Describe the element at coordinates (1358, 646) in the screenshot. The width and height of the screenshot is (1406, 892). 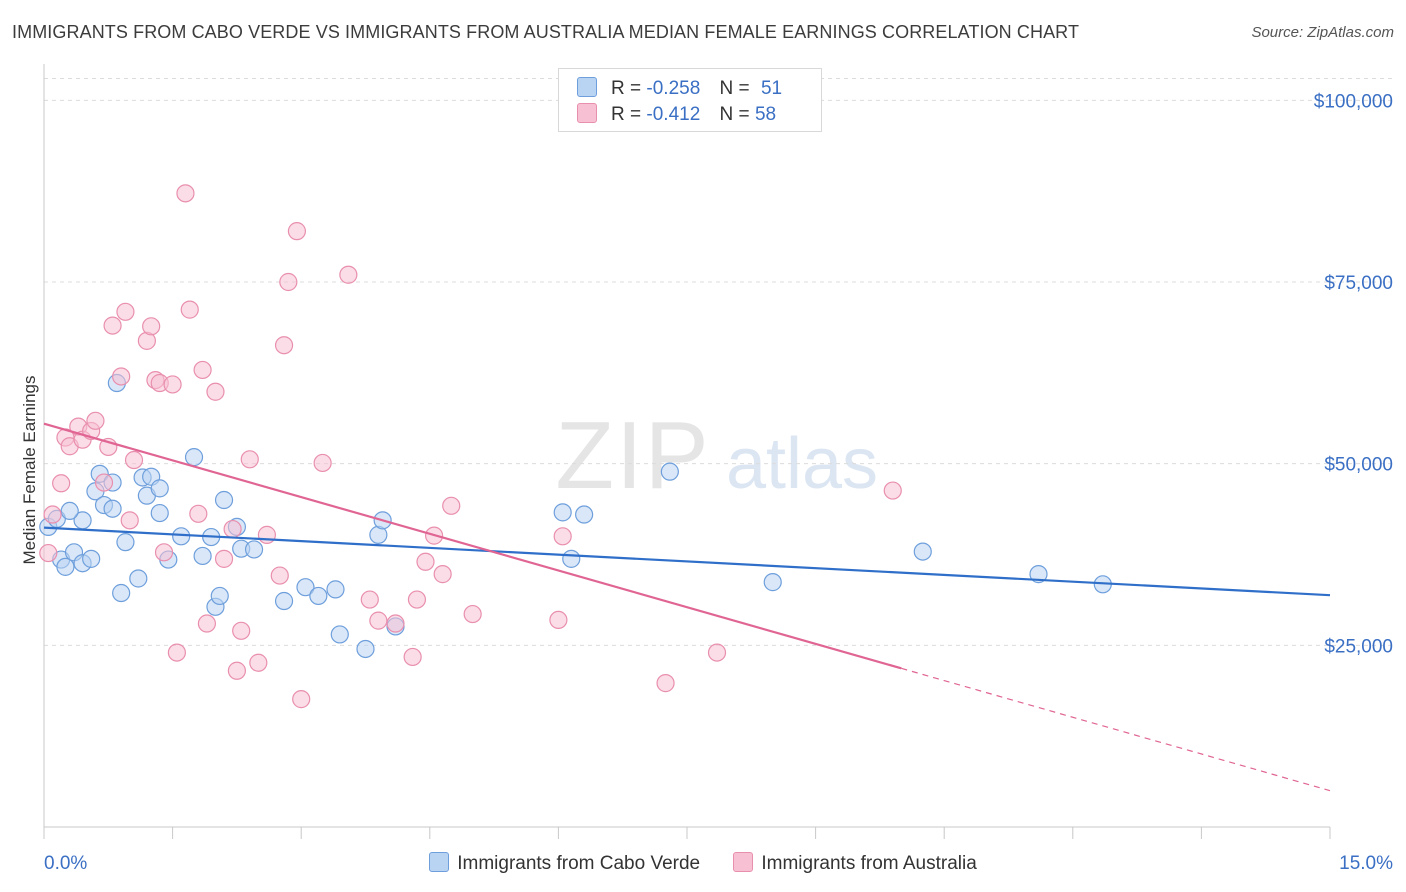
I see `y-tick-label: $25,000` at that location.